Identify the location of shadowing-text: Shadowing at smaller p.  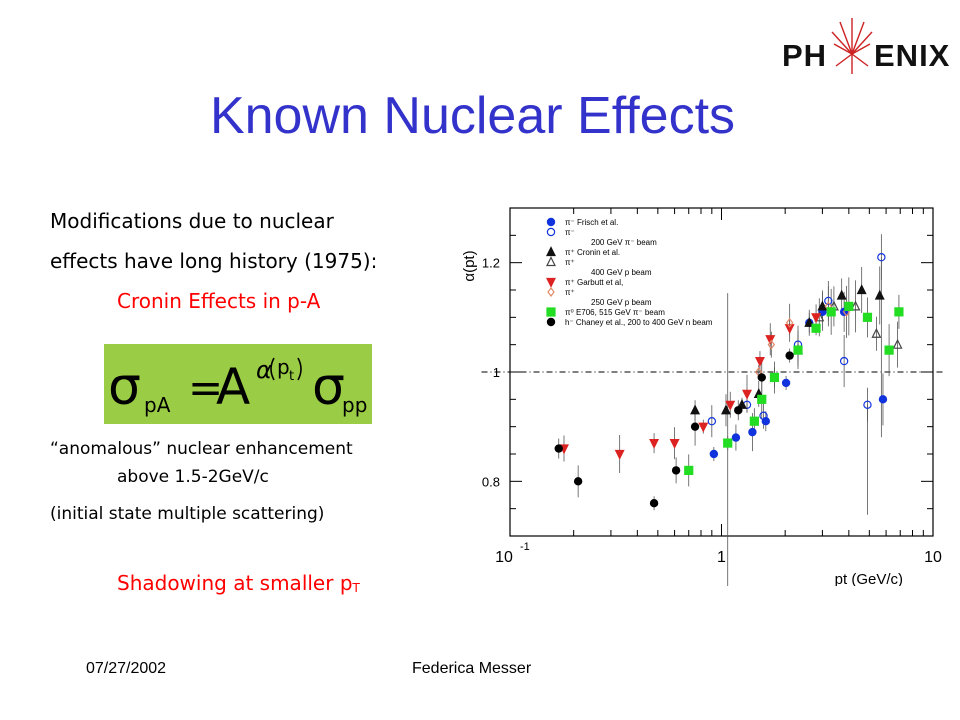
(235, 583).